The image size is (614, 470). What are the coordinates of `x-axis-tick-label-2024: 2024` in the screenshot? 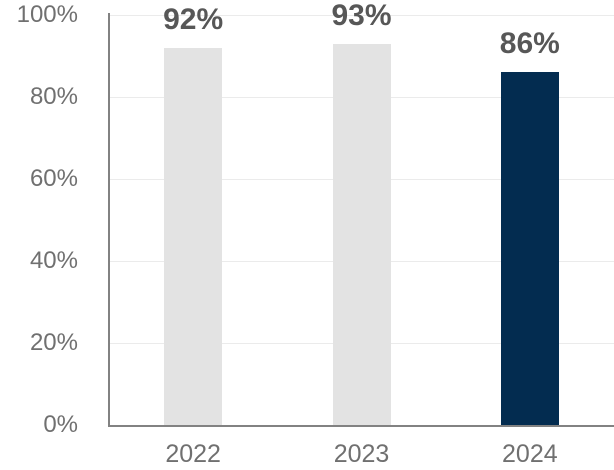 It's located at (530, 454).